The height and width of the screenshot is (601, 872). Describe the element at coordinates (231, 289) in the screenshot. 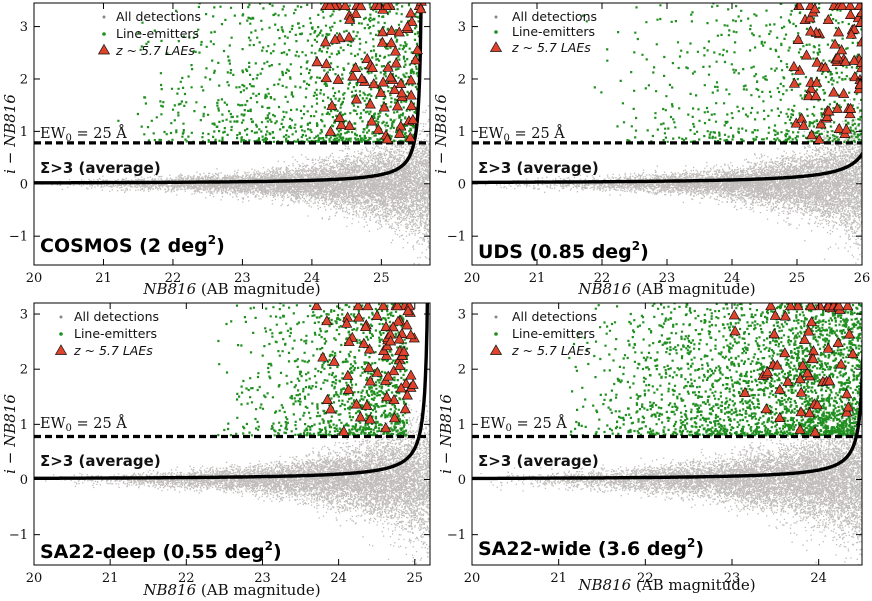

I see `x-axis-label: NB816 (AB magnitude)` at that location.